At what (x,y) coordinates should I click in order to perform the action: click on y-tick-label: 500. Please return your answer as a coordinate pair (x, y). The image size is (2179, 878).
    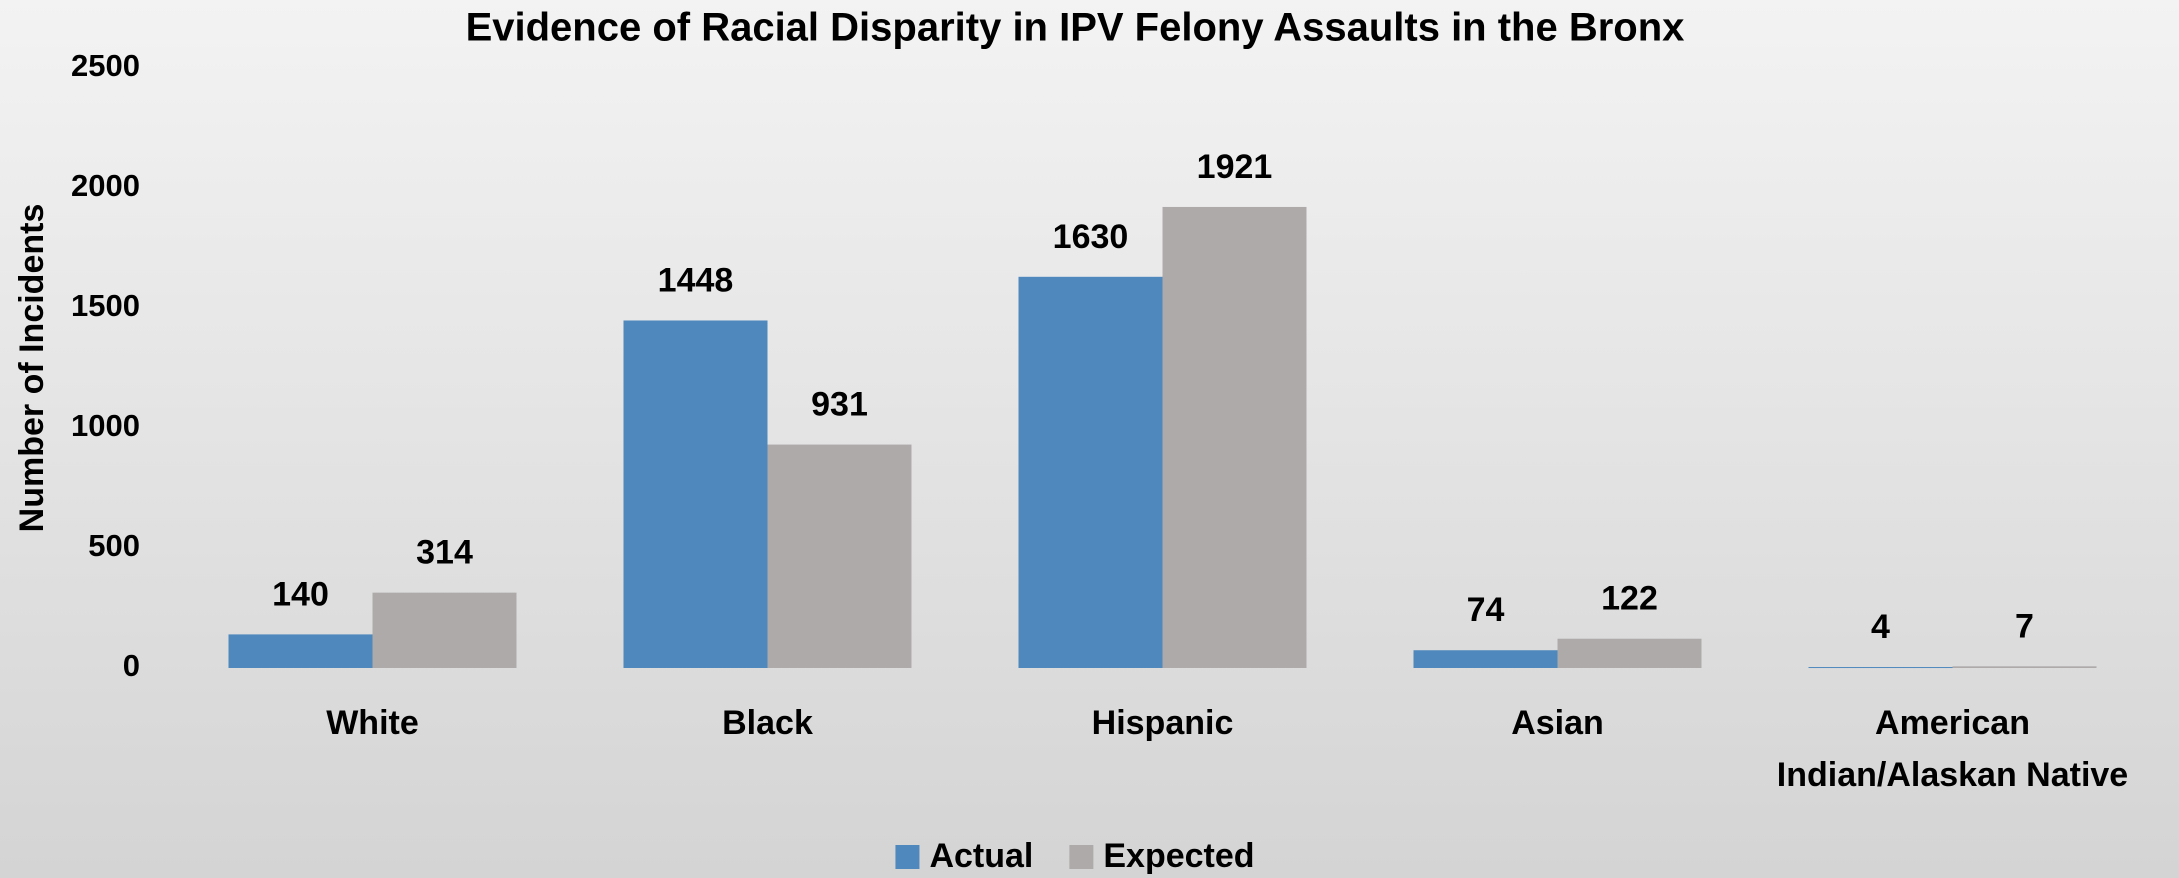
    Looking at the image, I should click on (114, 545).